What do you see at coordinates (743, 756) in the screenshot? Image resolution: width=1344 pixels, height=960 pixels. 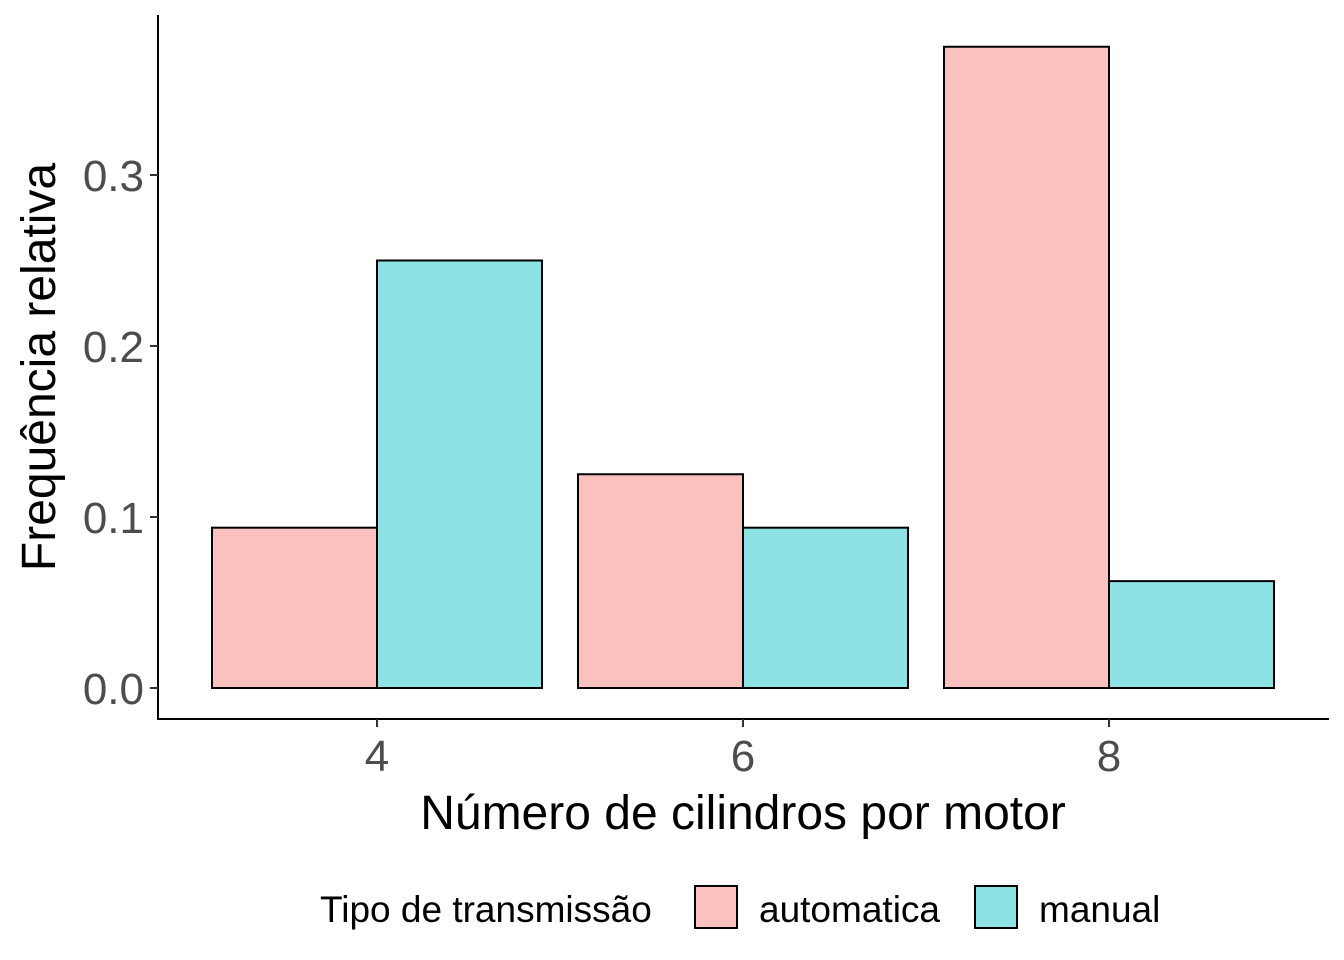 I see `x-tick-label: 6` at bounding box center [743, 756].